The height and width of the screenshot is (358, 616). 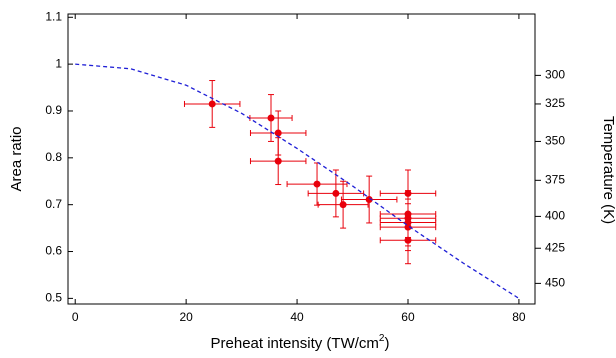 What do you see at coordinates (186, 317) in the screenshot?
I see `x-tick-label: 20` at bounding box center [186, 317].